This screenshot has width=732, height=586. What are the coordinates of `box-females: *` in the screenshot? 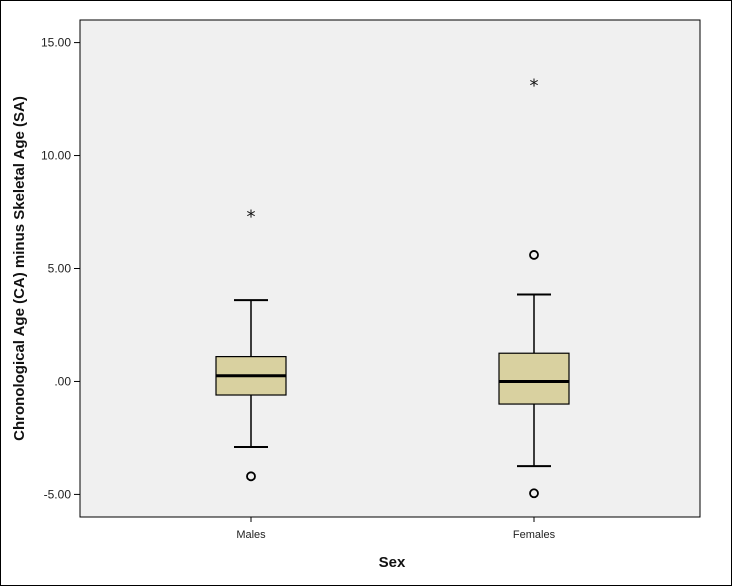 It's located at (534, 287).